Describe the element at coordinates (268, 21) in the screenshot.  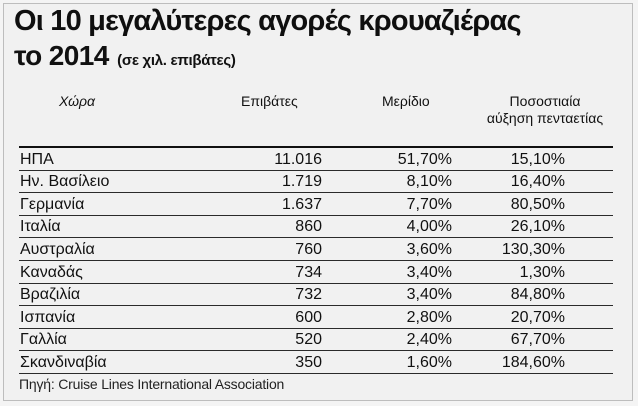
I see `page-title: Οι 10 μεγαλύτερες αγορές κρουαζιέρας` at that location.